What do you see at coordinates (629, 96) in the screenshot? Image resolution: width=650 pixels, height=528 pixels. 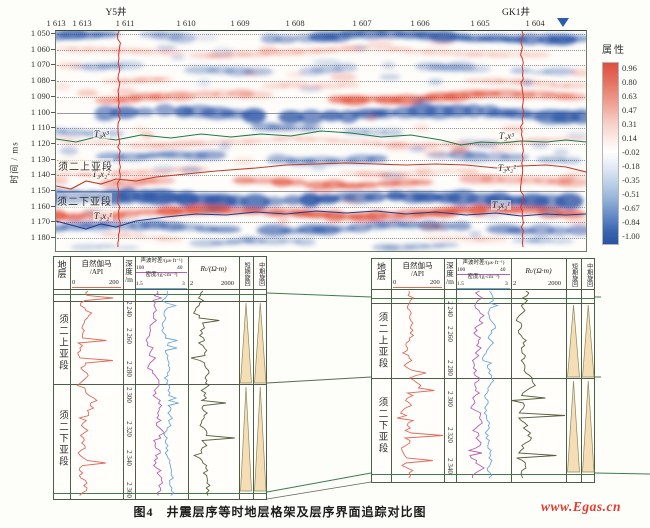 I see `colorbar-tick: 0.63` at bounding box center [629, 96].